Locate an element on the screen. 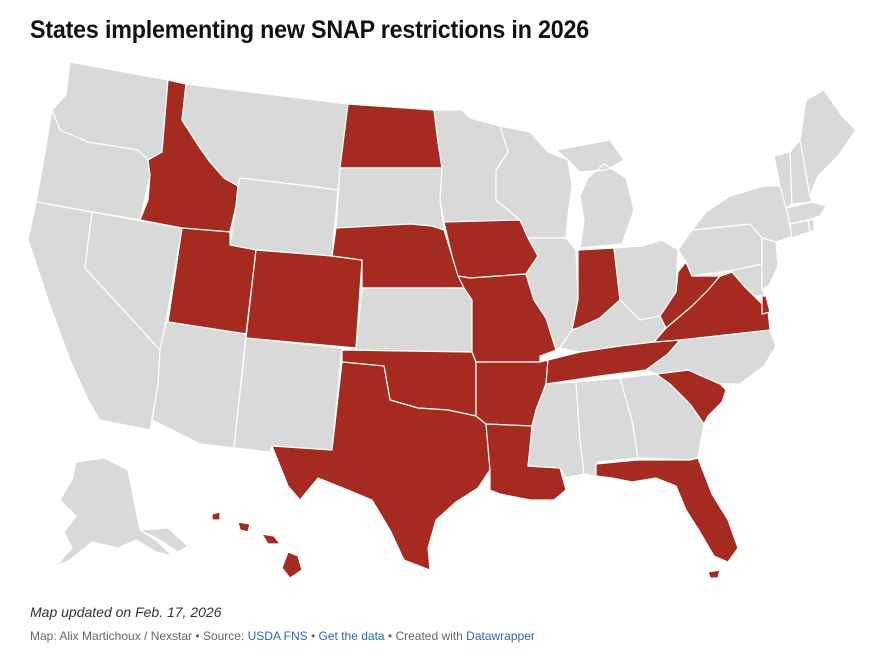  state-north-dakota is located at coordinates (391, 136).